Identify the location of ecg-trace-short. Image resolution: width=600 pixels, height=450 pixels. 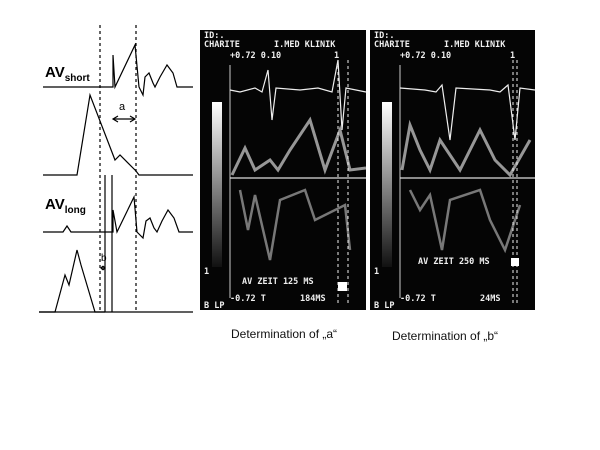
(118, 70).